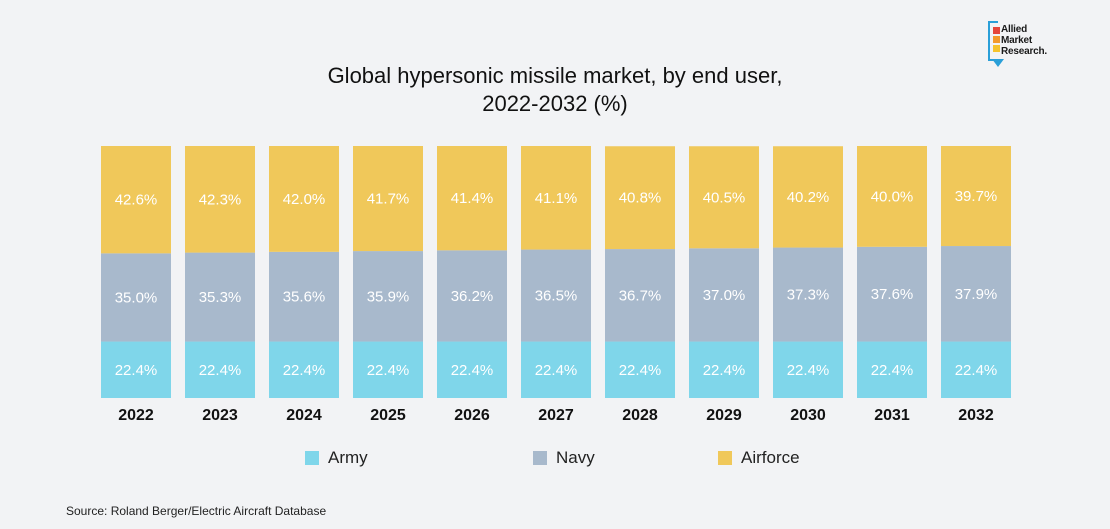  I want to click on data-label-navy-2029: 37.0%, so click(724, 295).